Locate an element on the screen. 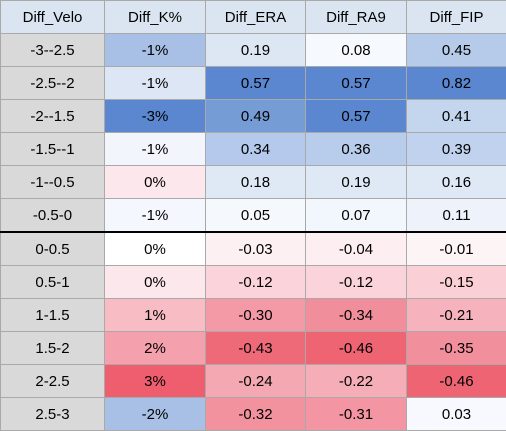  cell-diff-fip: -0.21 is located at coordinates (456, 315).